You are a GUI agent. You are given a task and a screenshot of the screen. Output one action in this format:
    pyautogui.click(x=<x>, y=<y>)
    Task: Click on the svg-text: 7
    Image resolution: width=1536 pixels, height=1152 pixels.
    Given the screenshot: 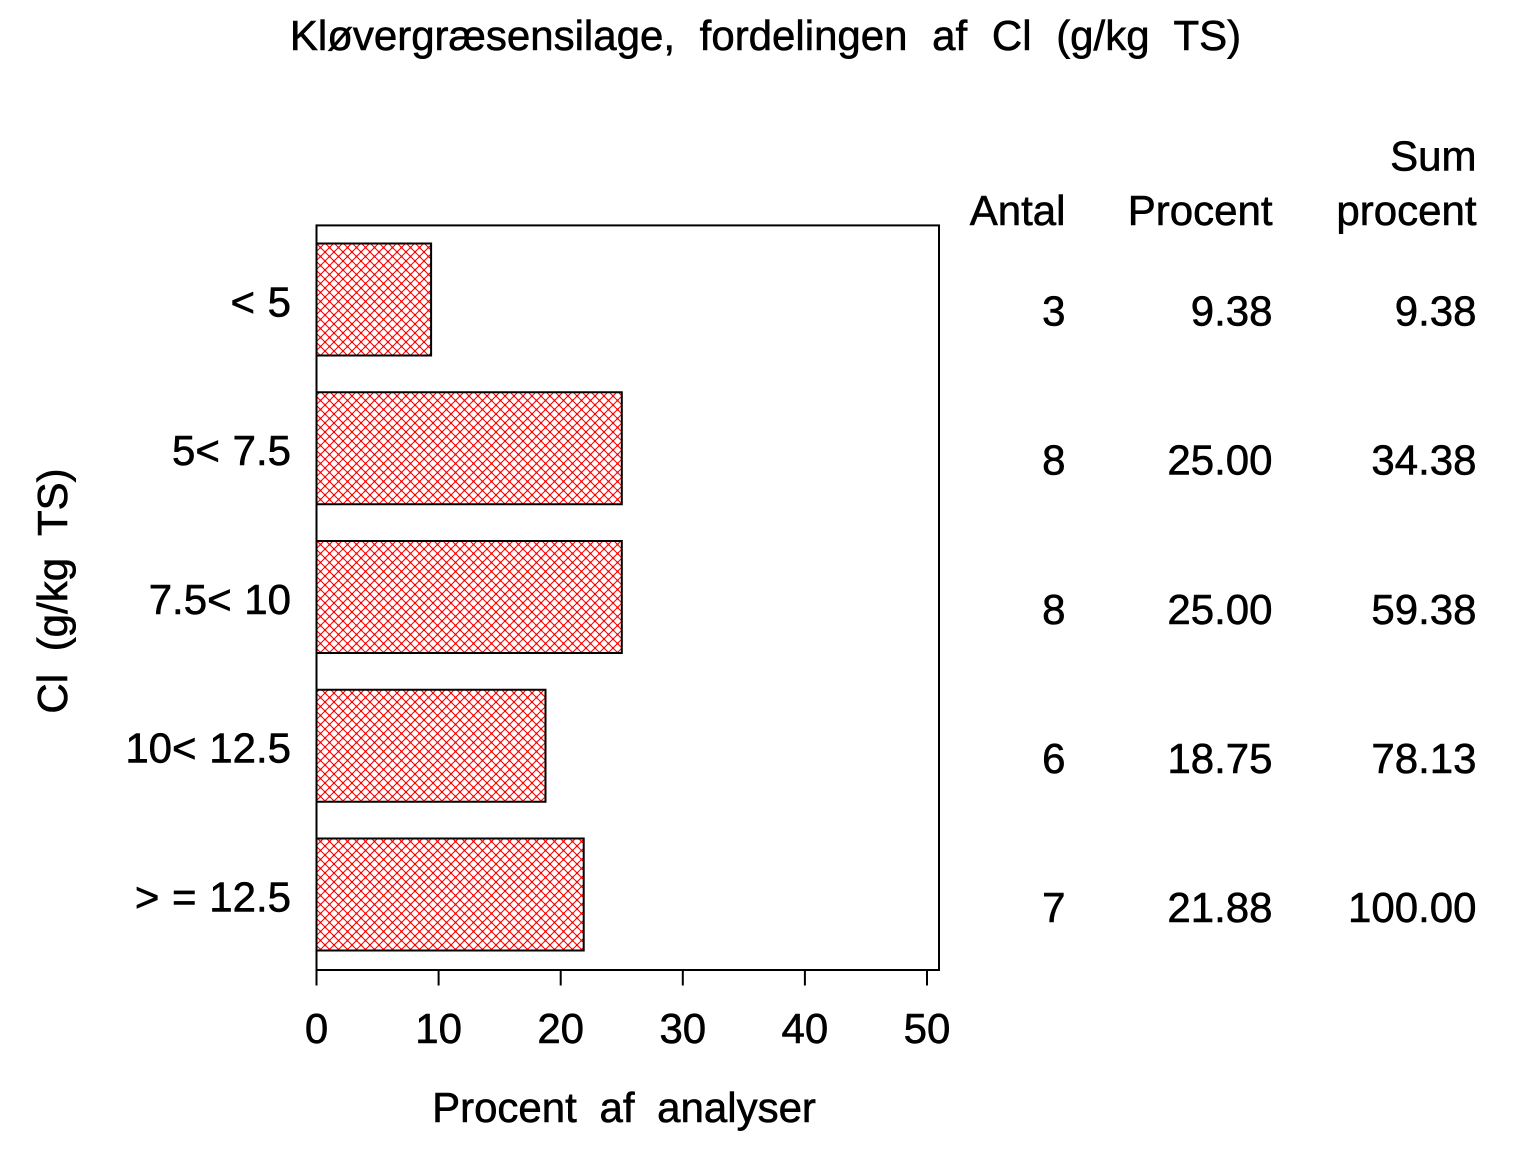 What is the action you would take?
    pyautogui.click(x=1053, y=907)
    